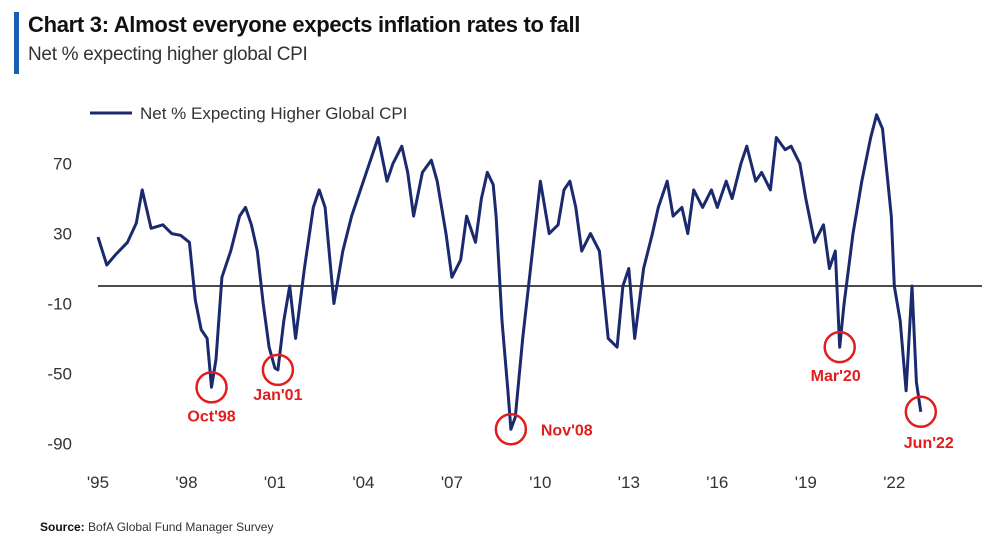  I want to click on source-text: BofA Global Fund Manager Survey, so click(181, 527).